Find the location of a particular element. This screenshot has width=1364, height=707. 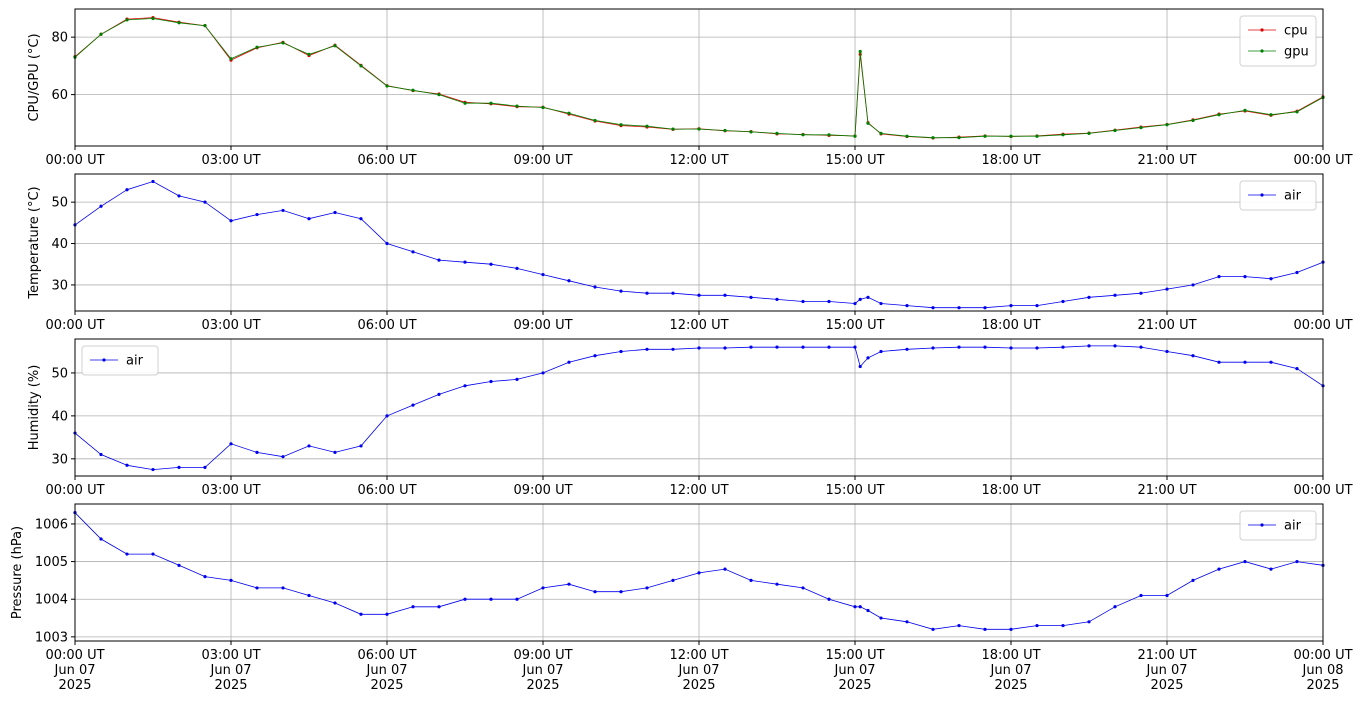

y-tick-label: 80 is located at coordinates (59, 38).